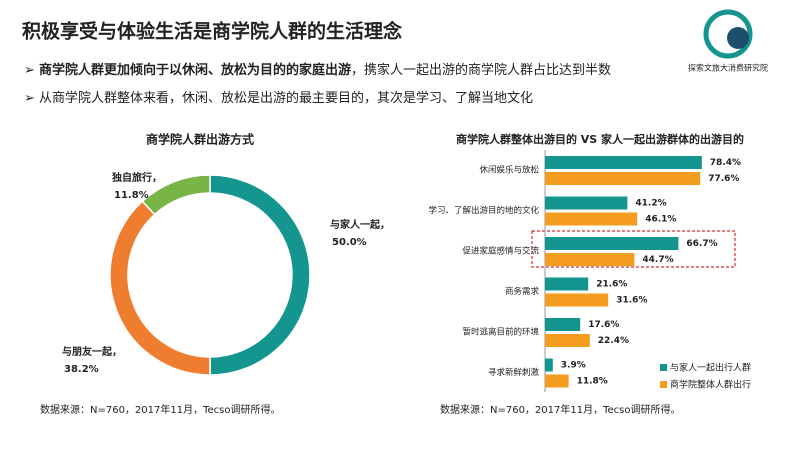 The width and height of the screenshot is (800, 450). I want to click on category-label: 休闲娱乐与放松, so click(509, 170).